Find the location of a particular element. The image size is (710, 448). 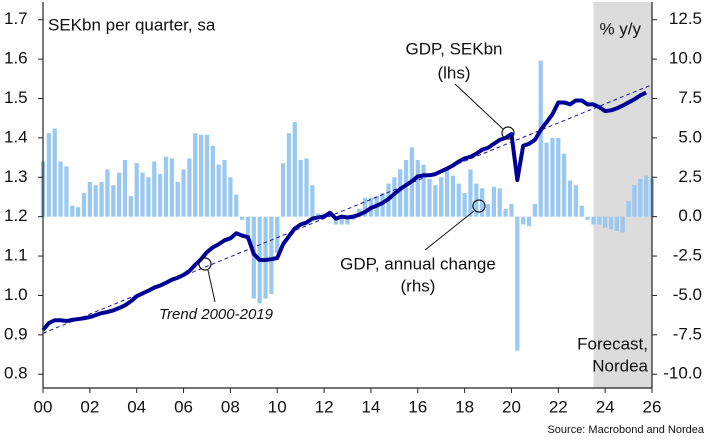

y-axis-title: SEKbn per quarter, sa is located at coordinates (132, 24).